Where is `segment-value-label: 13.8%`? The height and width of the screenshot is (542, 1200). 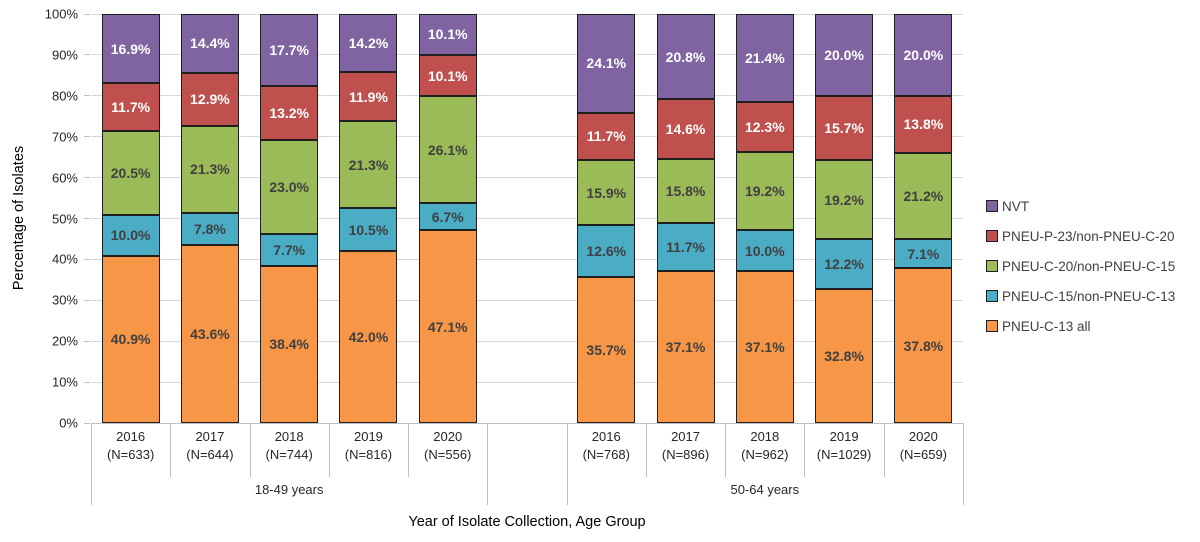
segment-value-label: 13.8% is located at coordinates (923, 124).